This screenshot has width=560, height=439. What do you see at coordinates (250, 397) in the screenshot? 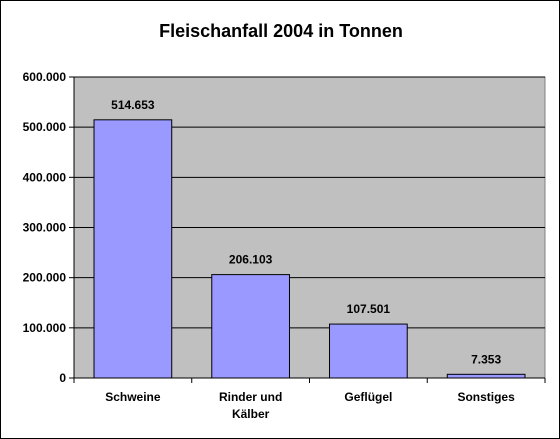
I see `category-label: Rinder und` at bounding box center [250, 397].